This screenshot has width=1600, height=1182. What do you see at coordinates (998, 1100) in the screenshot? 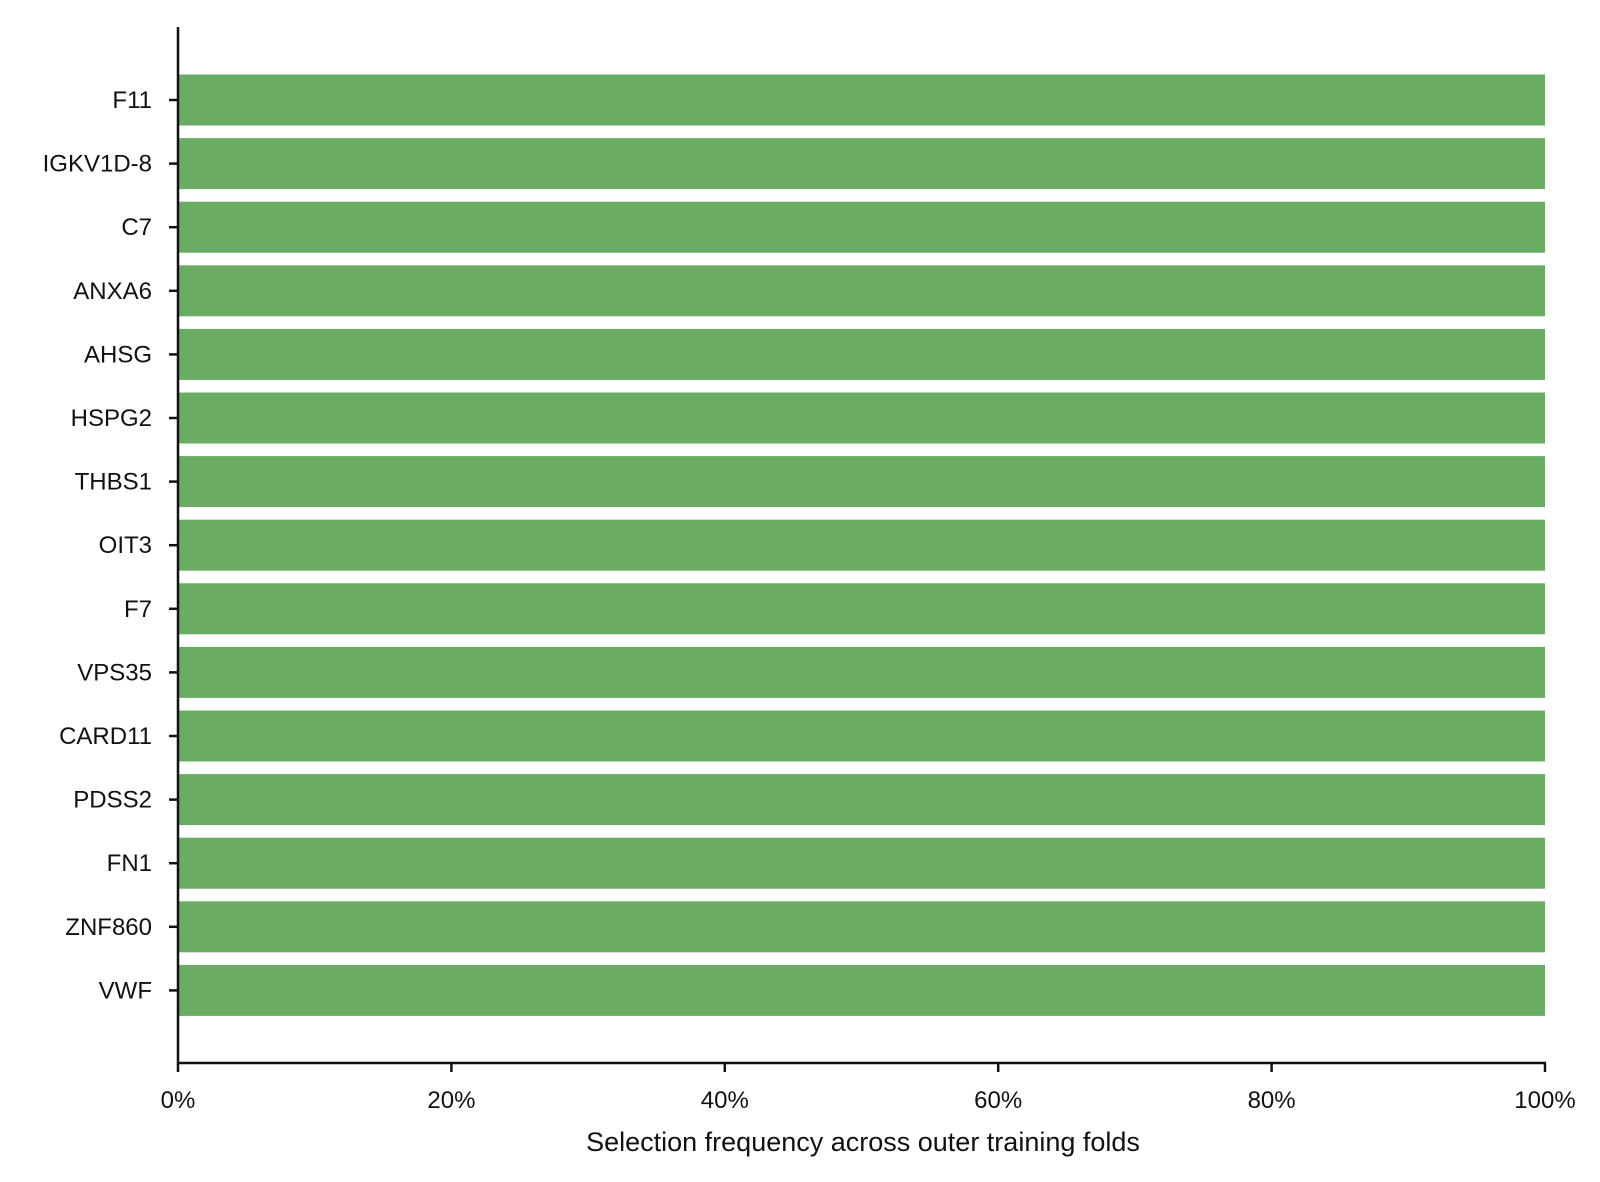
I see `x-tick-label-60: 60%` at bounding box center [998, 1100].